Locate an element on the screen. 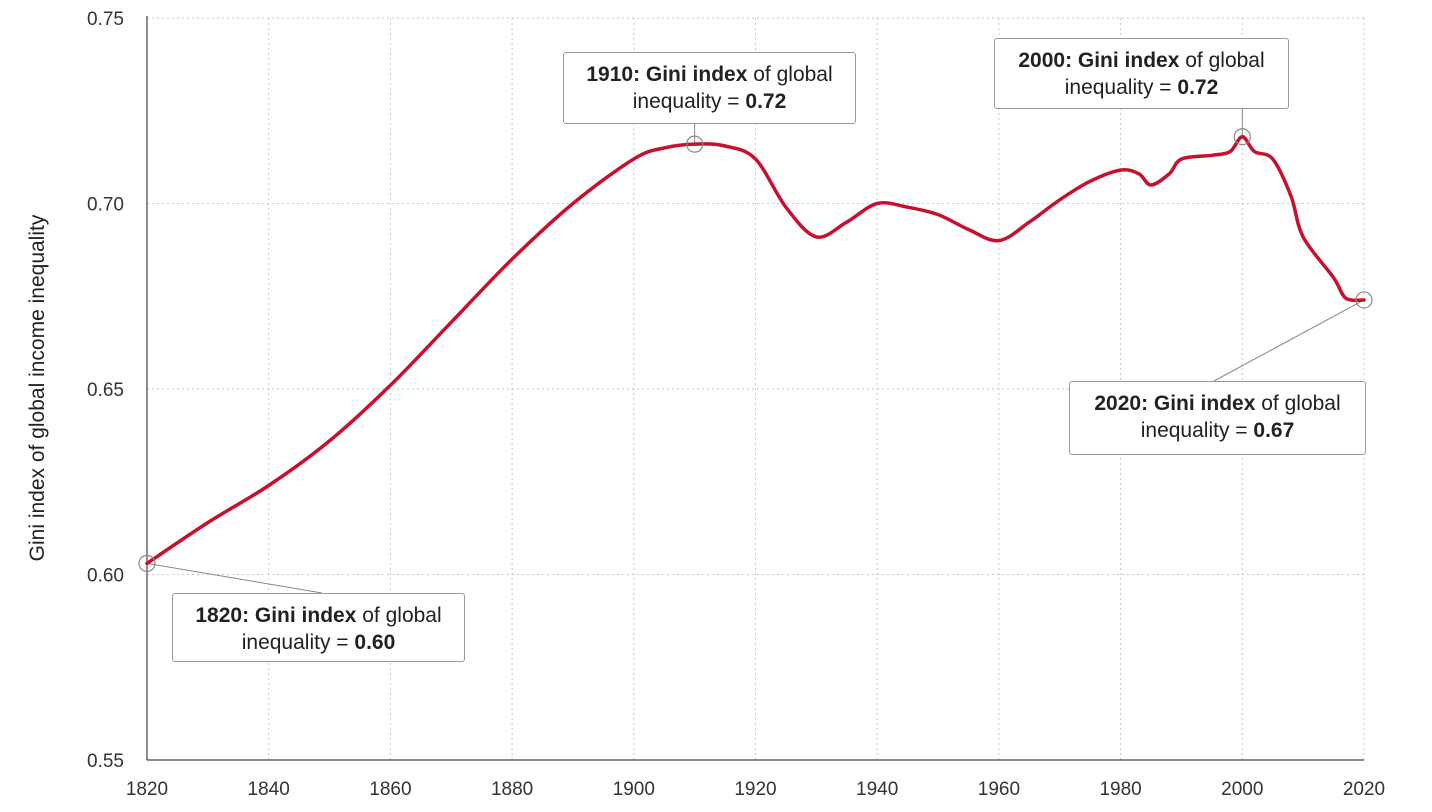 The width and height of the screenshot is (1432, 812). y-tick-label-0.70: 0.70 is located at coordinates (105, 205).